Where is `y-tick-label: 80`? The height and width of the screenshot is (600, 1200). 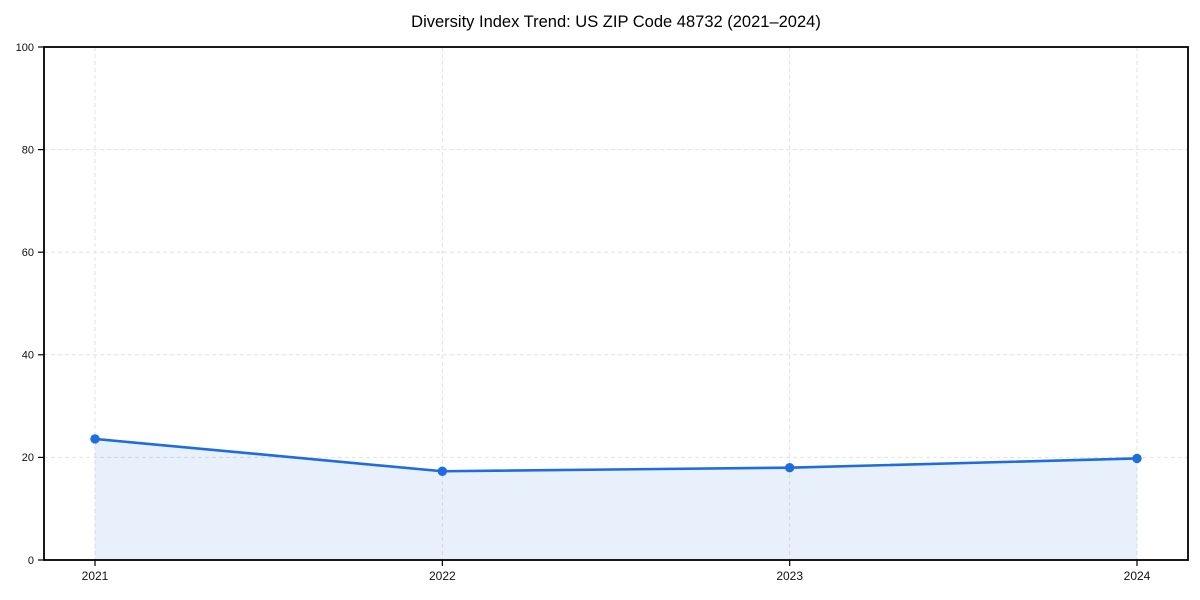 y-tick-label: 80 is located at coordinates (28, 150).